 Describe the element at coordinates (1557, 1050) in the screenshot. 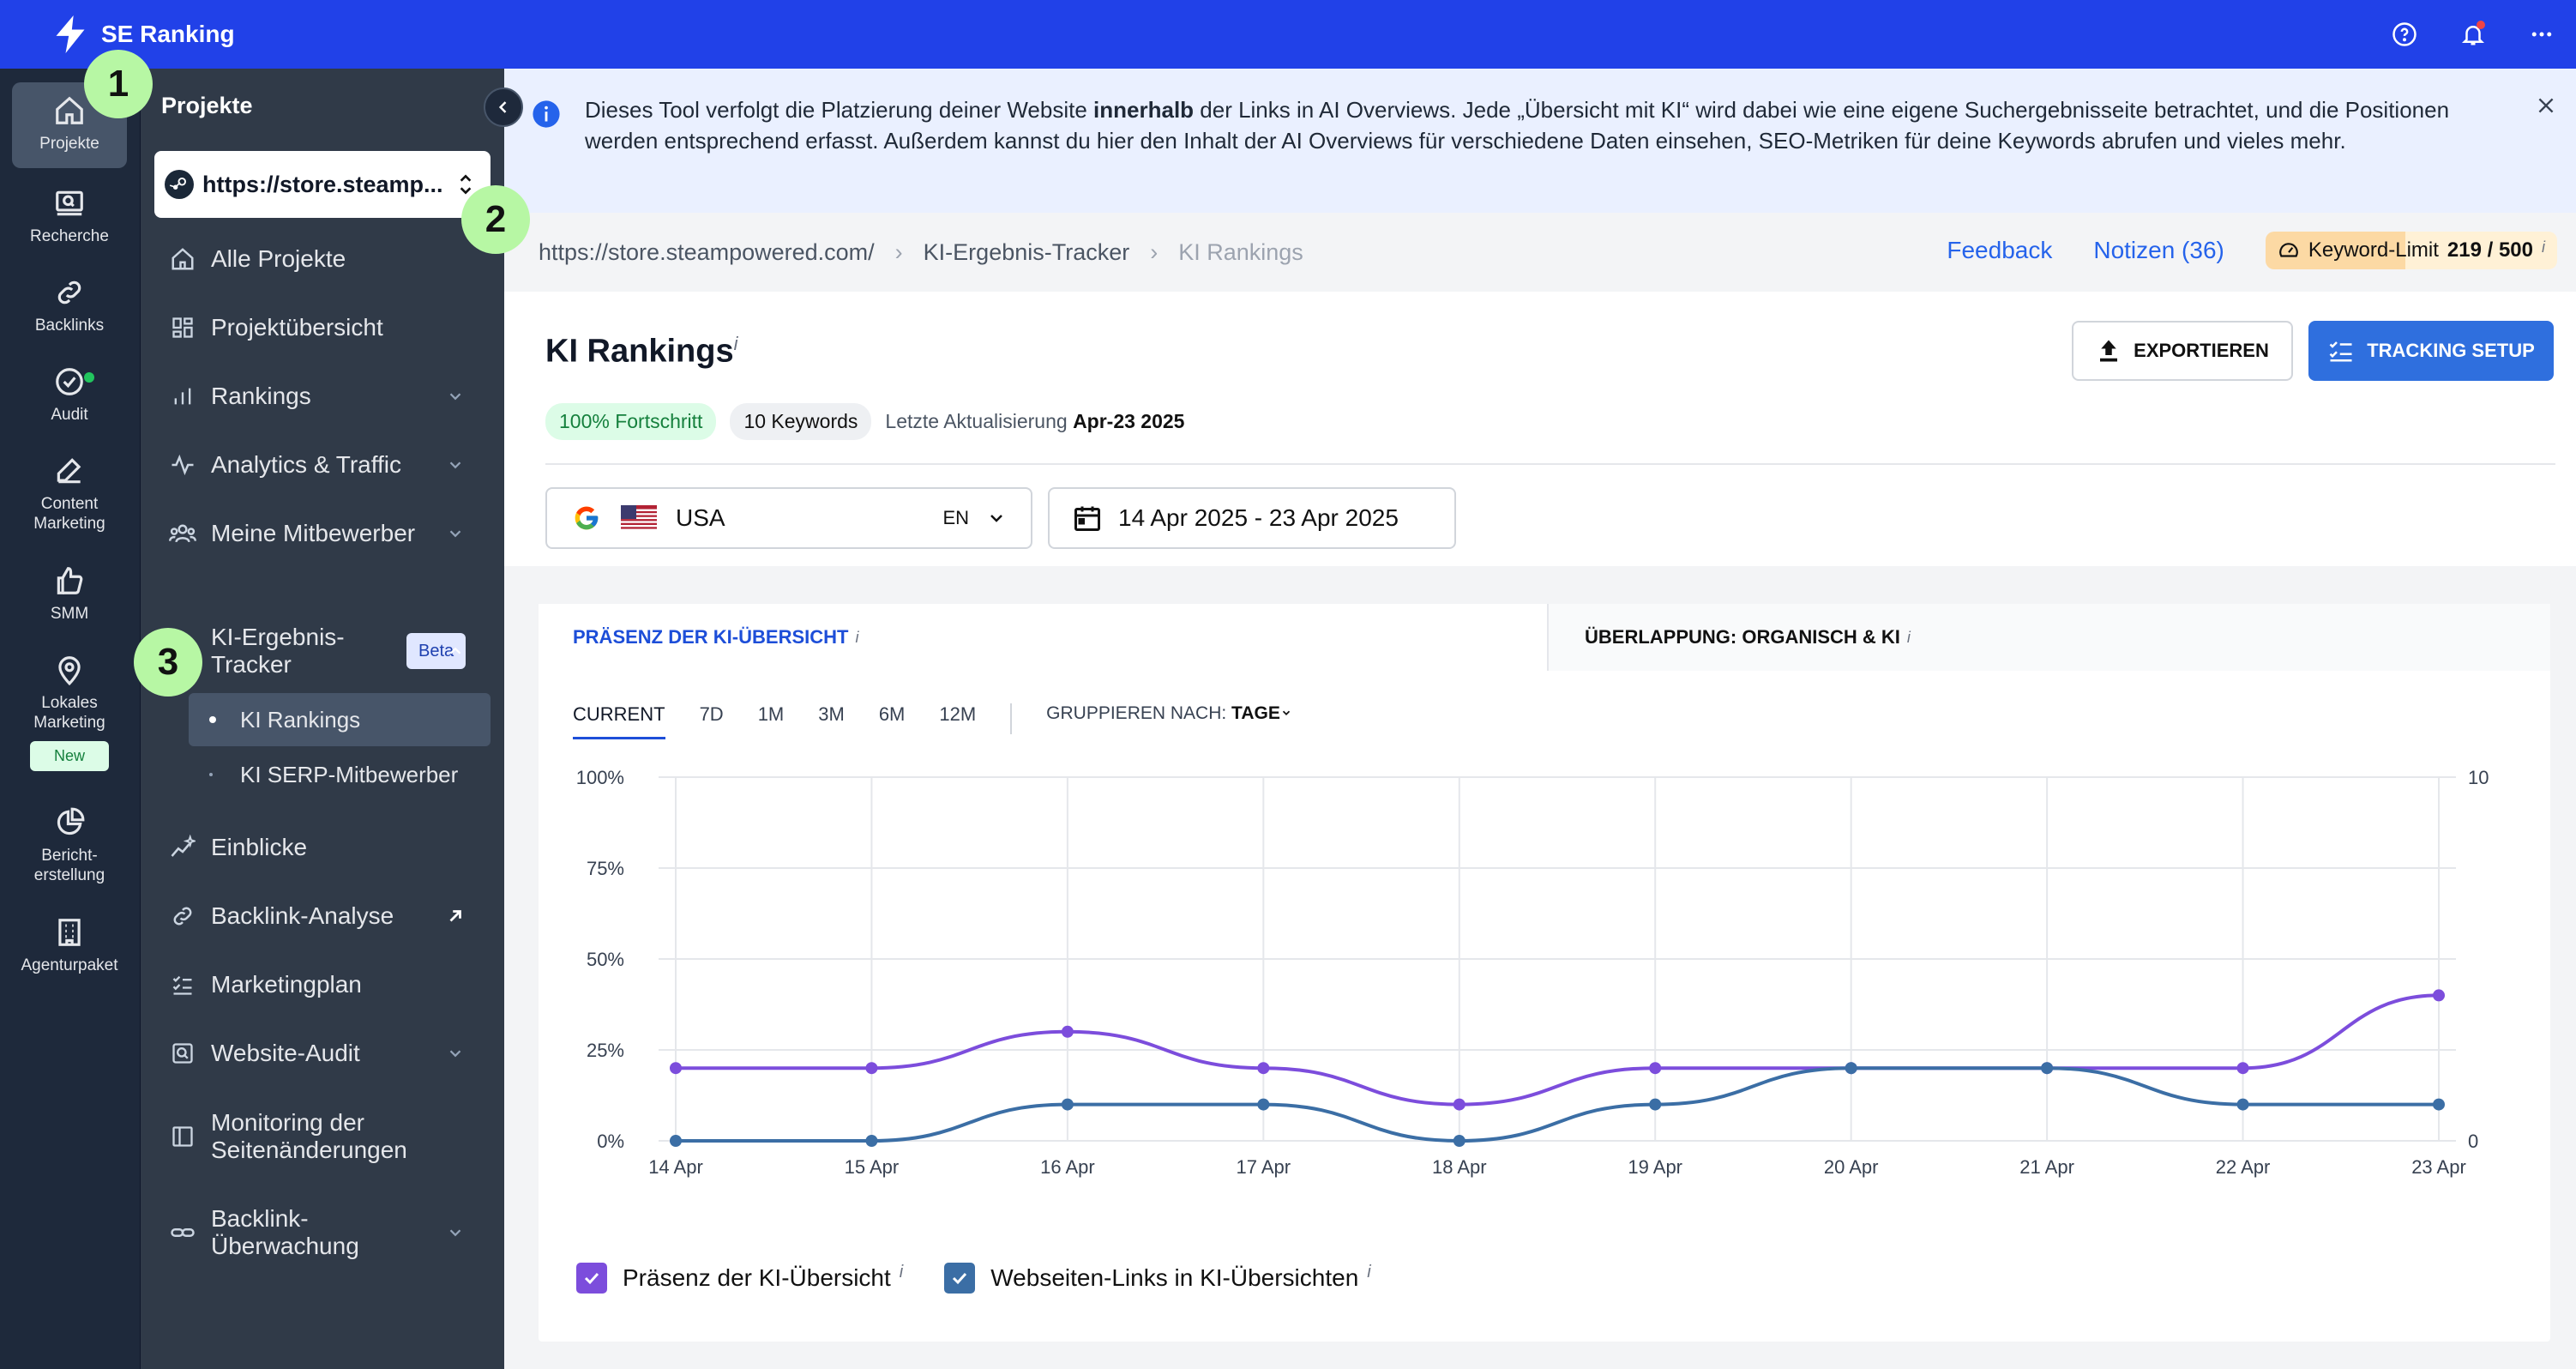

I see `series-line` at that location.